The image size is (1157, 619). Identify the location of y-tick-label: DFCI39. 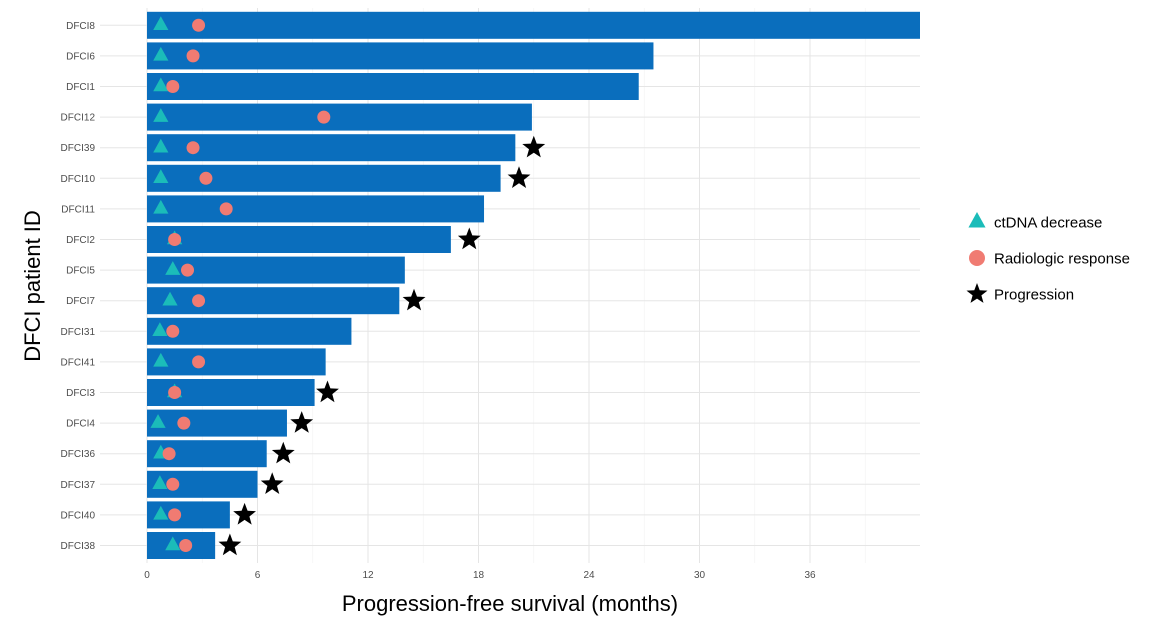
(78, 148).